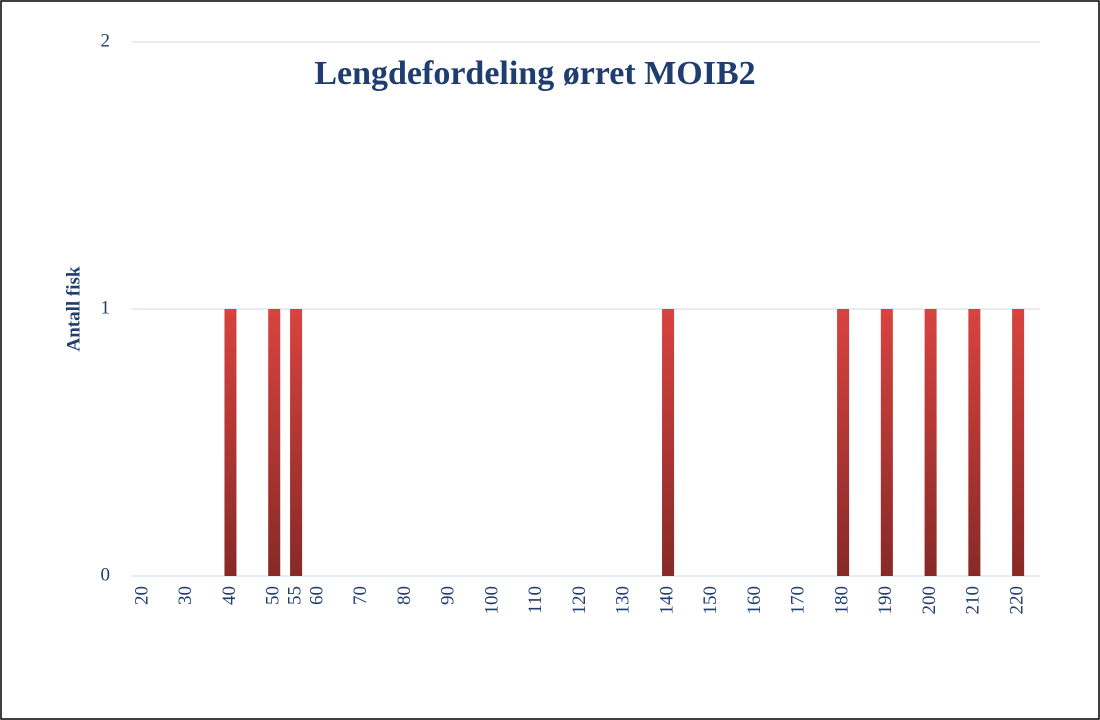 Image resolution: width=1100 pixels, height=720 pixels. Describe the element at coordinates (273, 595) in the screenshot. I see `x-tick-label: 50` at that location.